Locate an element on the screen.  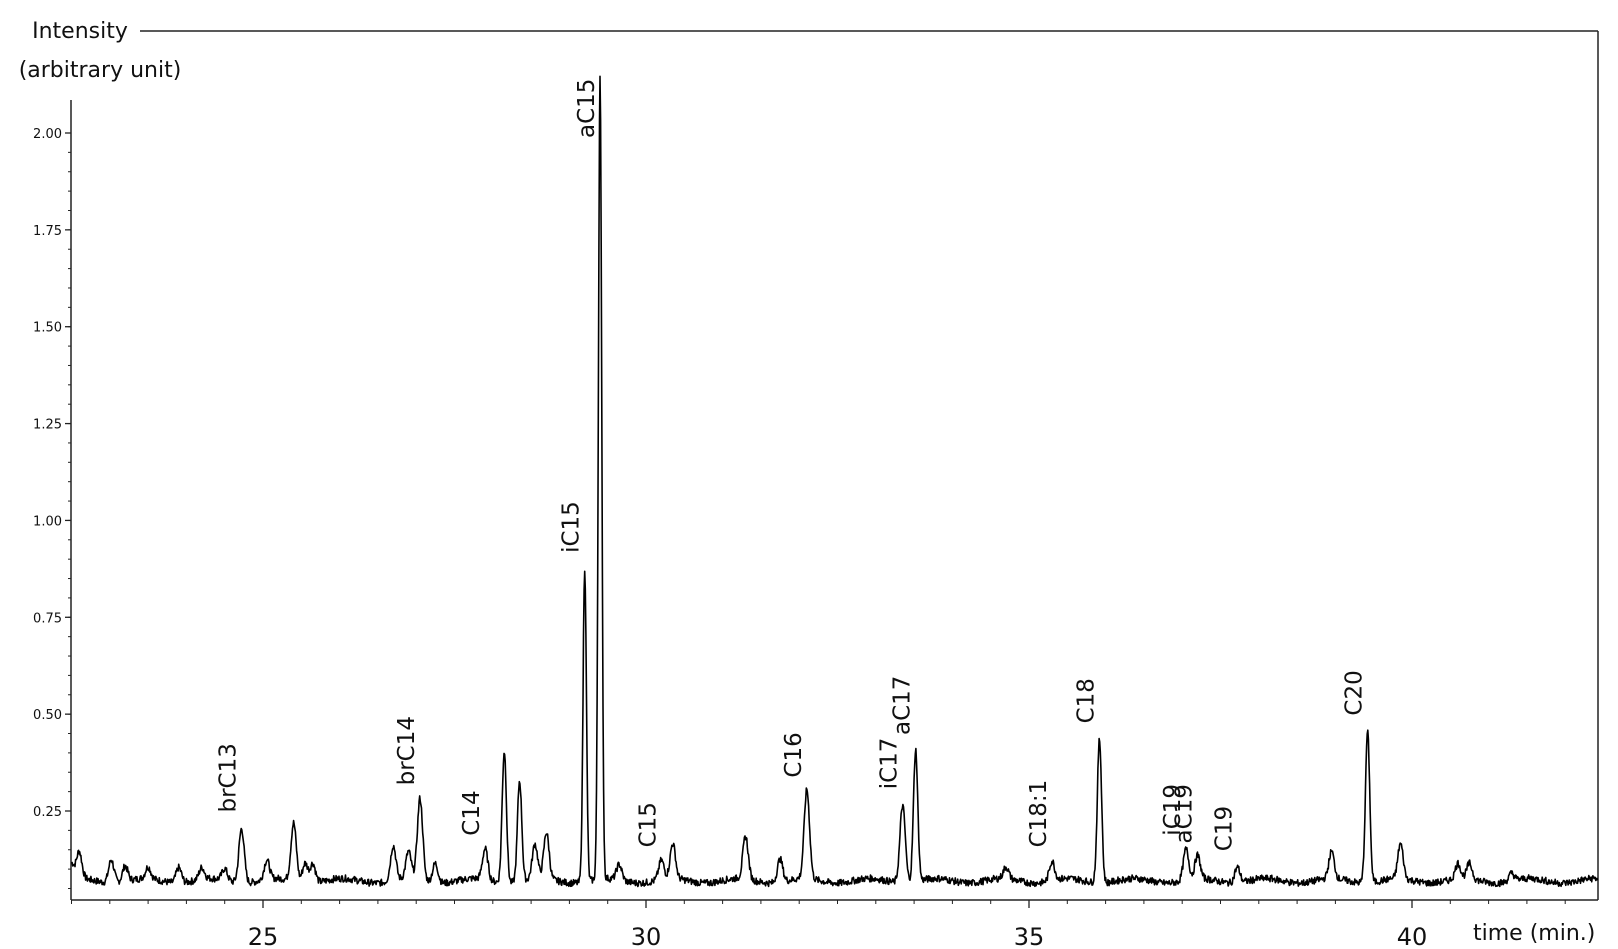
peak-label-c15: C15 is located at coordinates (648, 824).